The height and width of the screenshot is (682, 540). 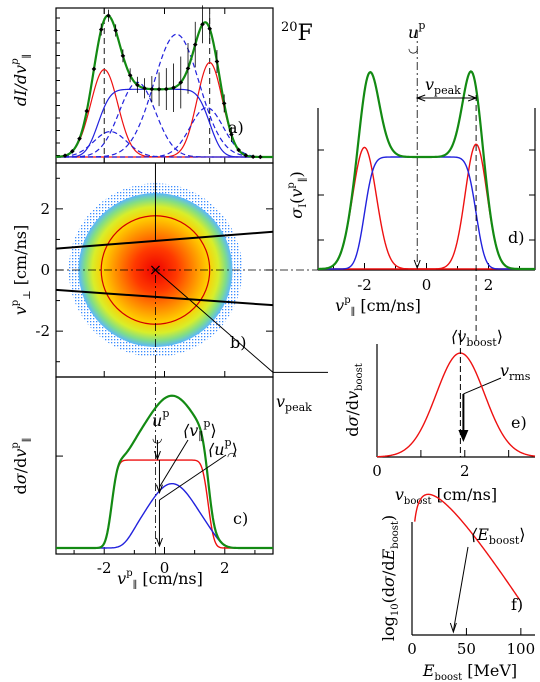 I want to click on mean-u-leader, so click(x=193, y=477).